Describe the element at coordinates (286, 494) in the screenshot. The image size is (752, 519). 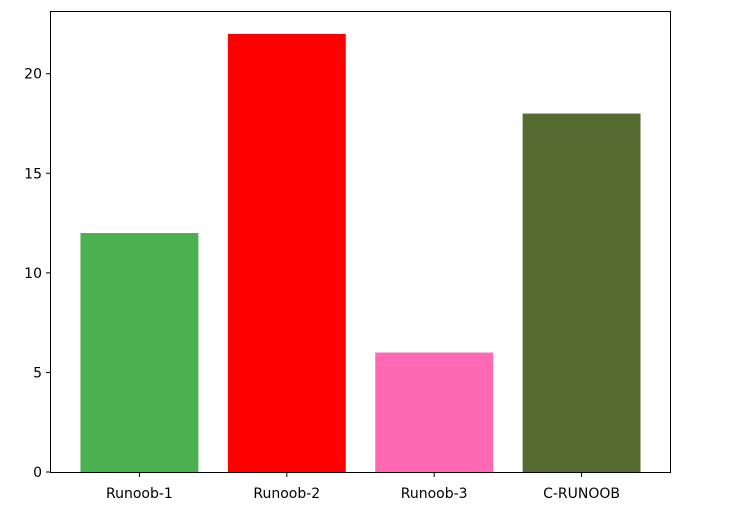
I see `x-tick-label: Runoob-2` at that location.